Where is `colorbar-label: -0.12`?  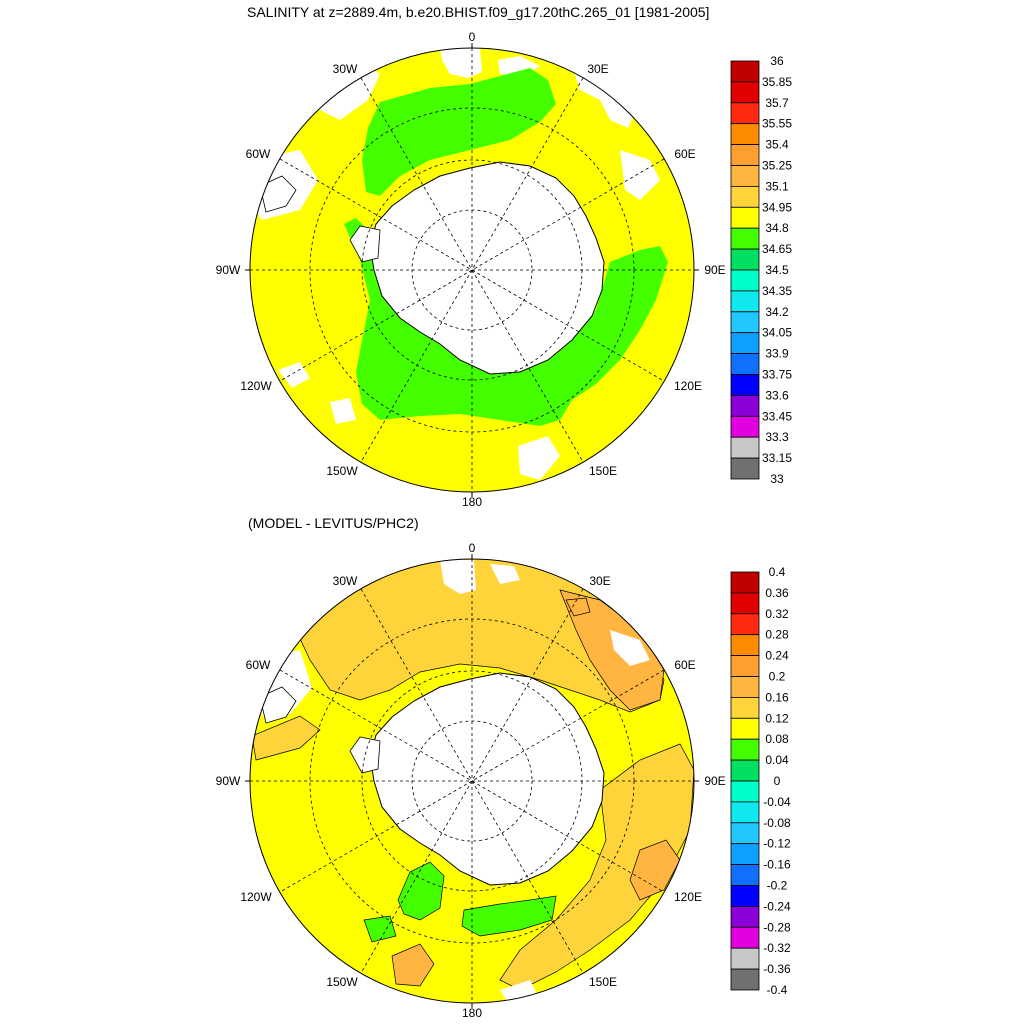 colorbar-label: -0.12 is located at coordinates (777, 844).